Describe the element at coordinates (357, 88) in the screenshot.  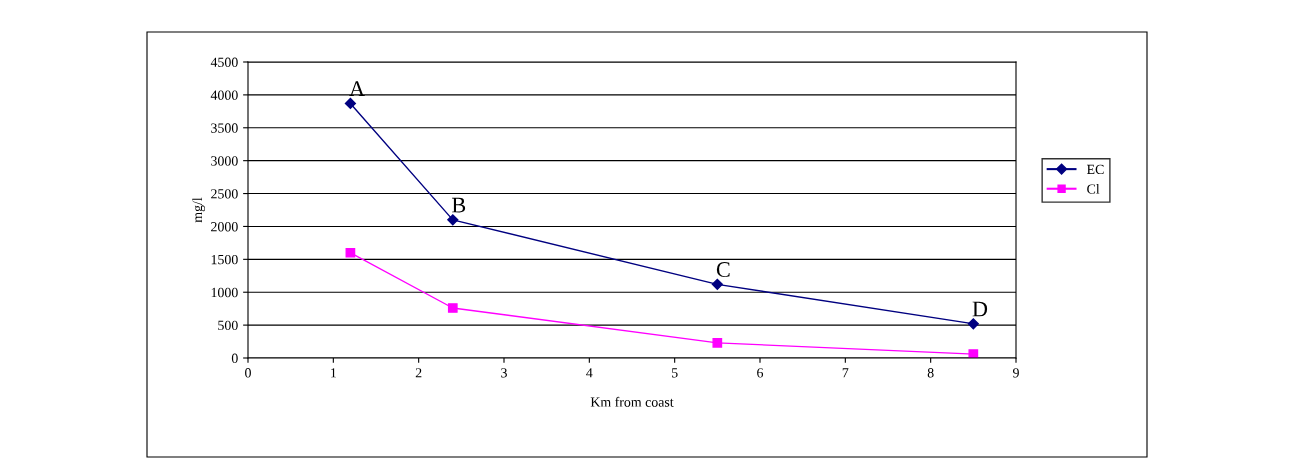
I see `annotation: A` at that location.